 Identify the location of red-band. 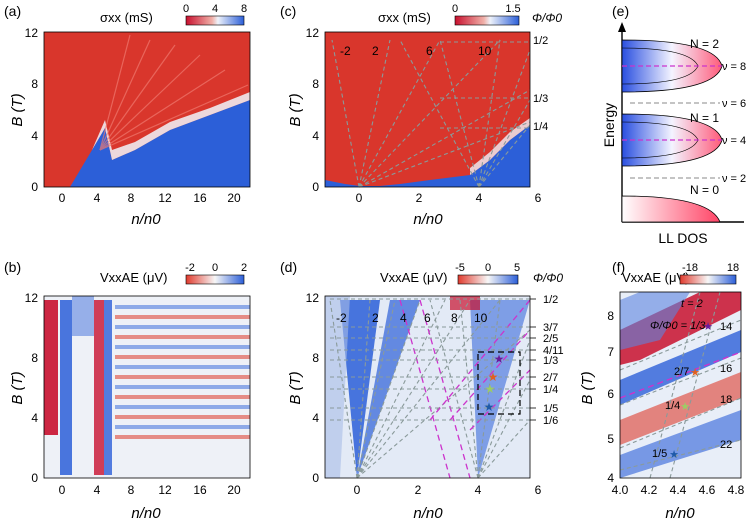
(680, 408).